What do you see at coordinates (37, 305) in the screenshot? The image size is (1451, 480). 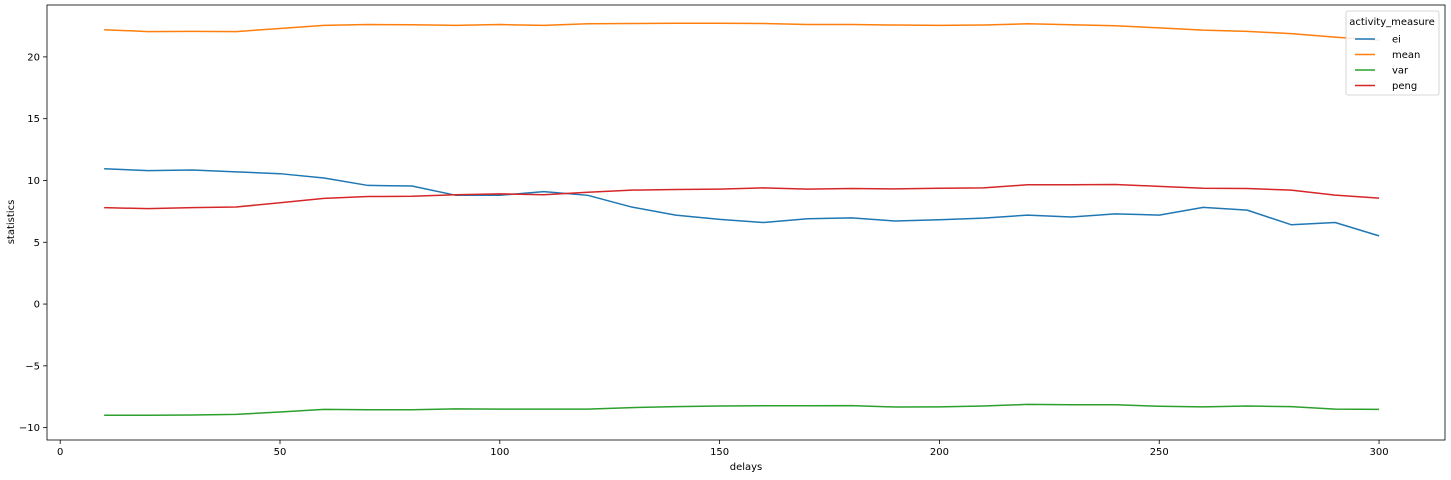 I see `y-tick-label: 0` at bounding box center [37, 305].